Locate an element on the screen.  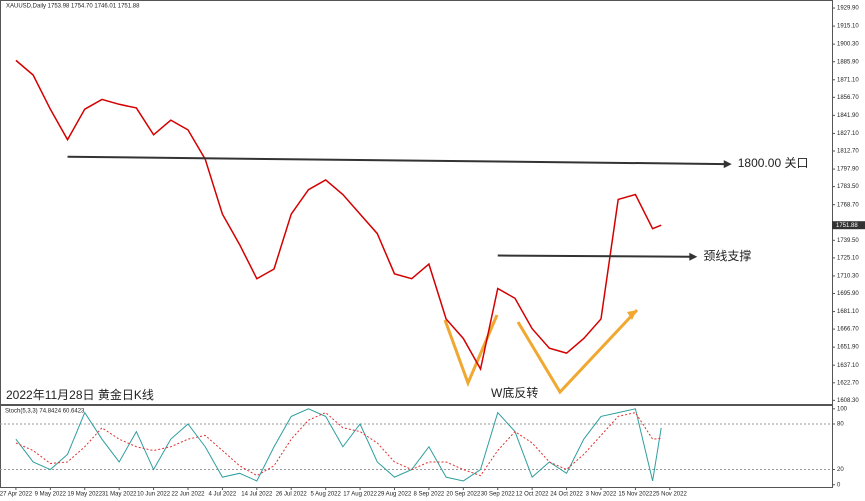
w-arrowhead is located at coordinates (632, 315).